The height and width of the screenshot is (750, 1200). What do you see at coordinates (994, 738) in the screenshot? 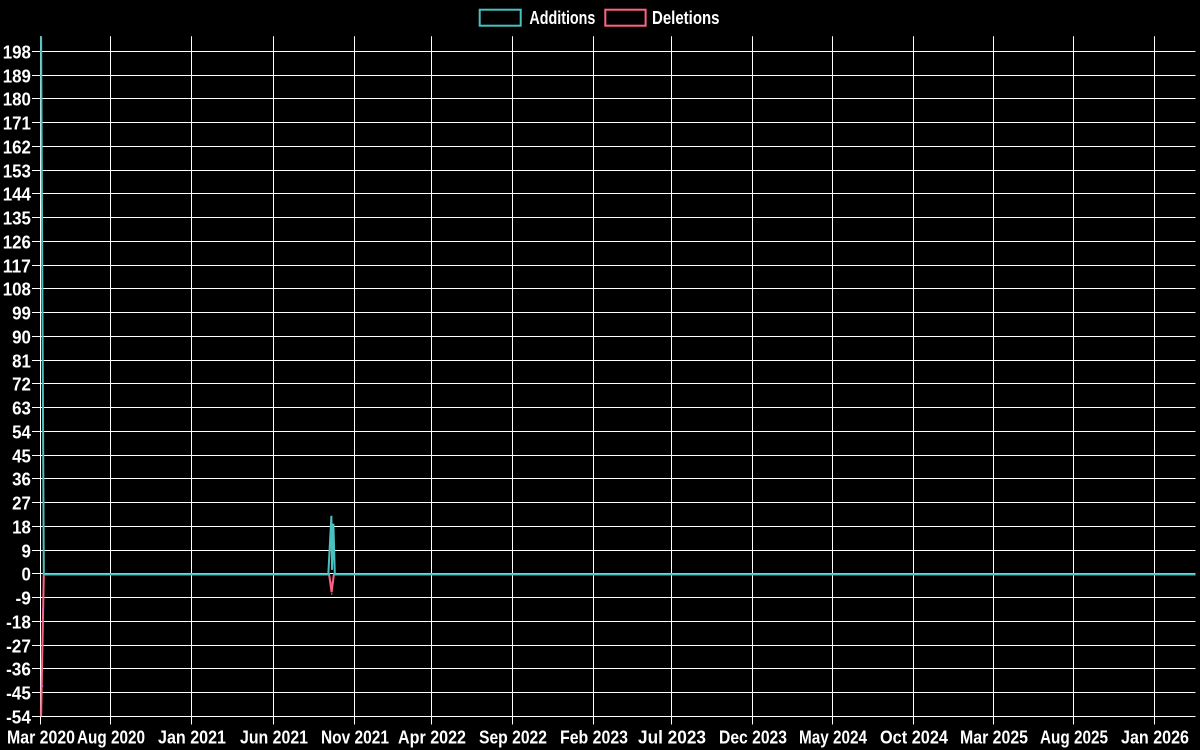
I see `svg-text: Mar 2025` at bounding box center [994, 738].